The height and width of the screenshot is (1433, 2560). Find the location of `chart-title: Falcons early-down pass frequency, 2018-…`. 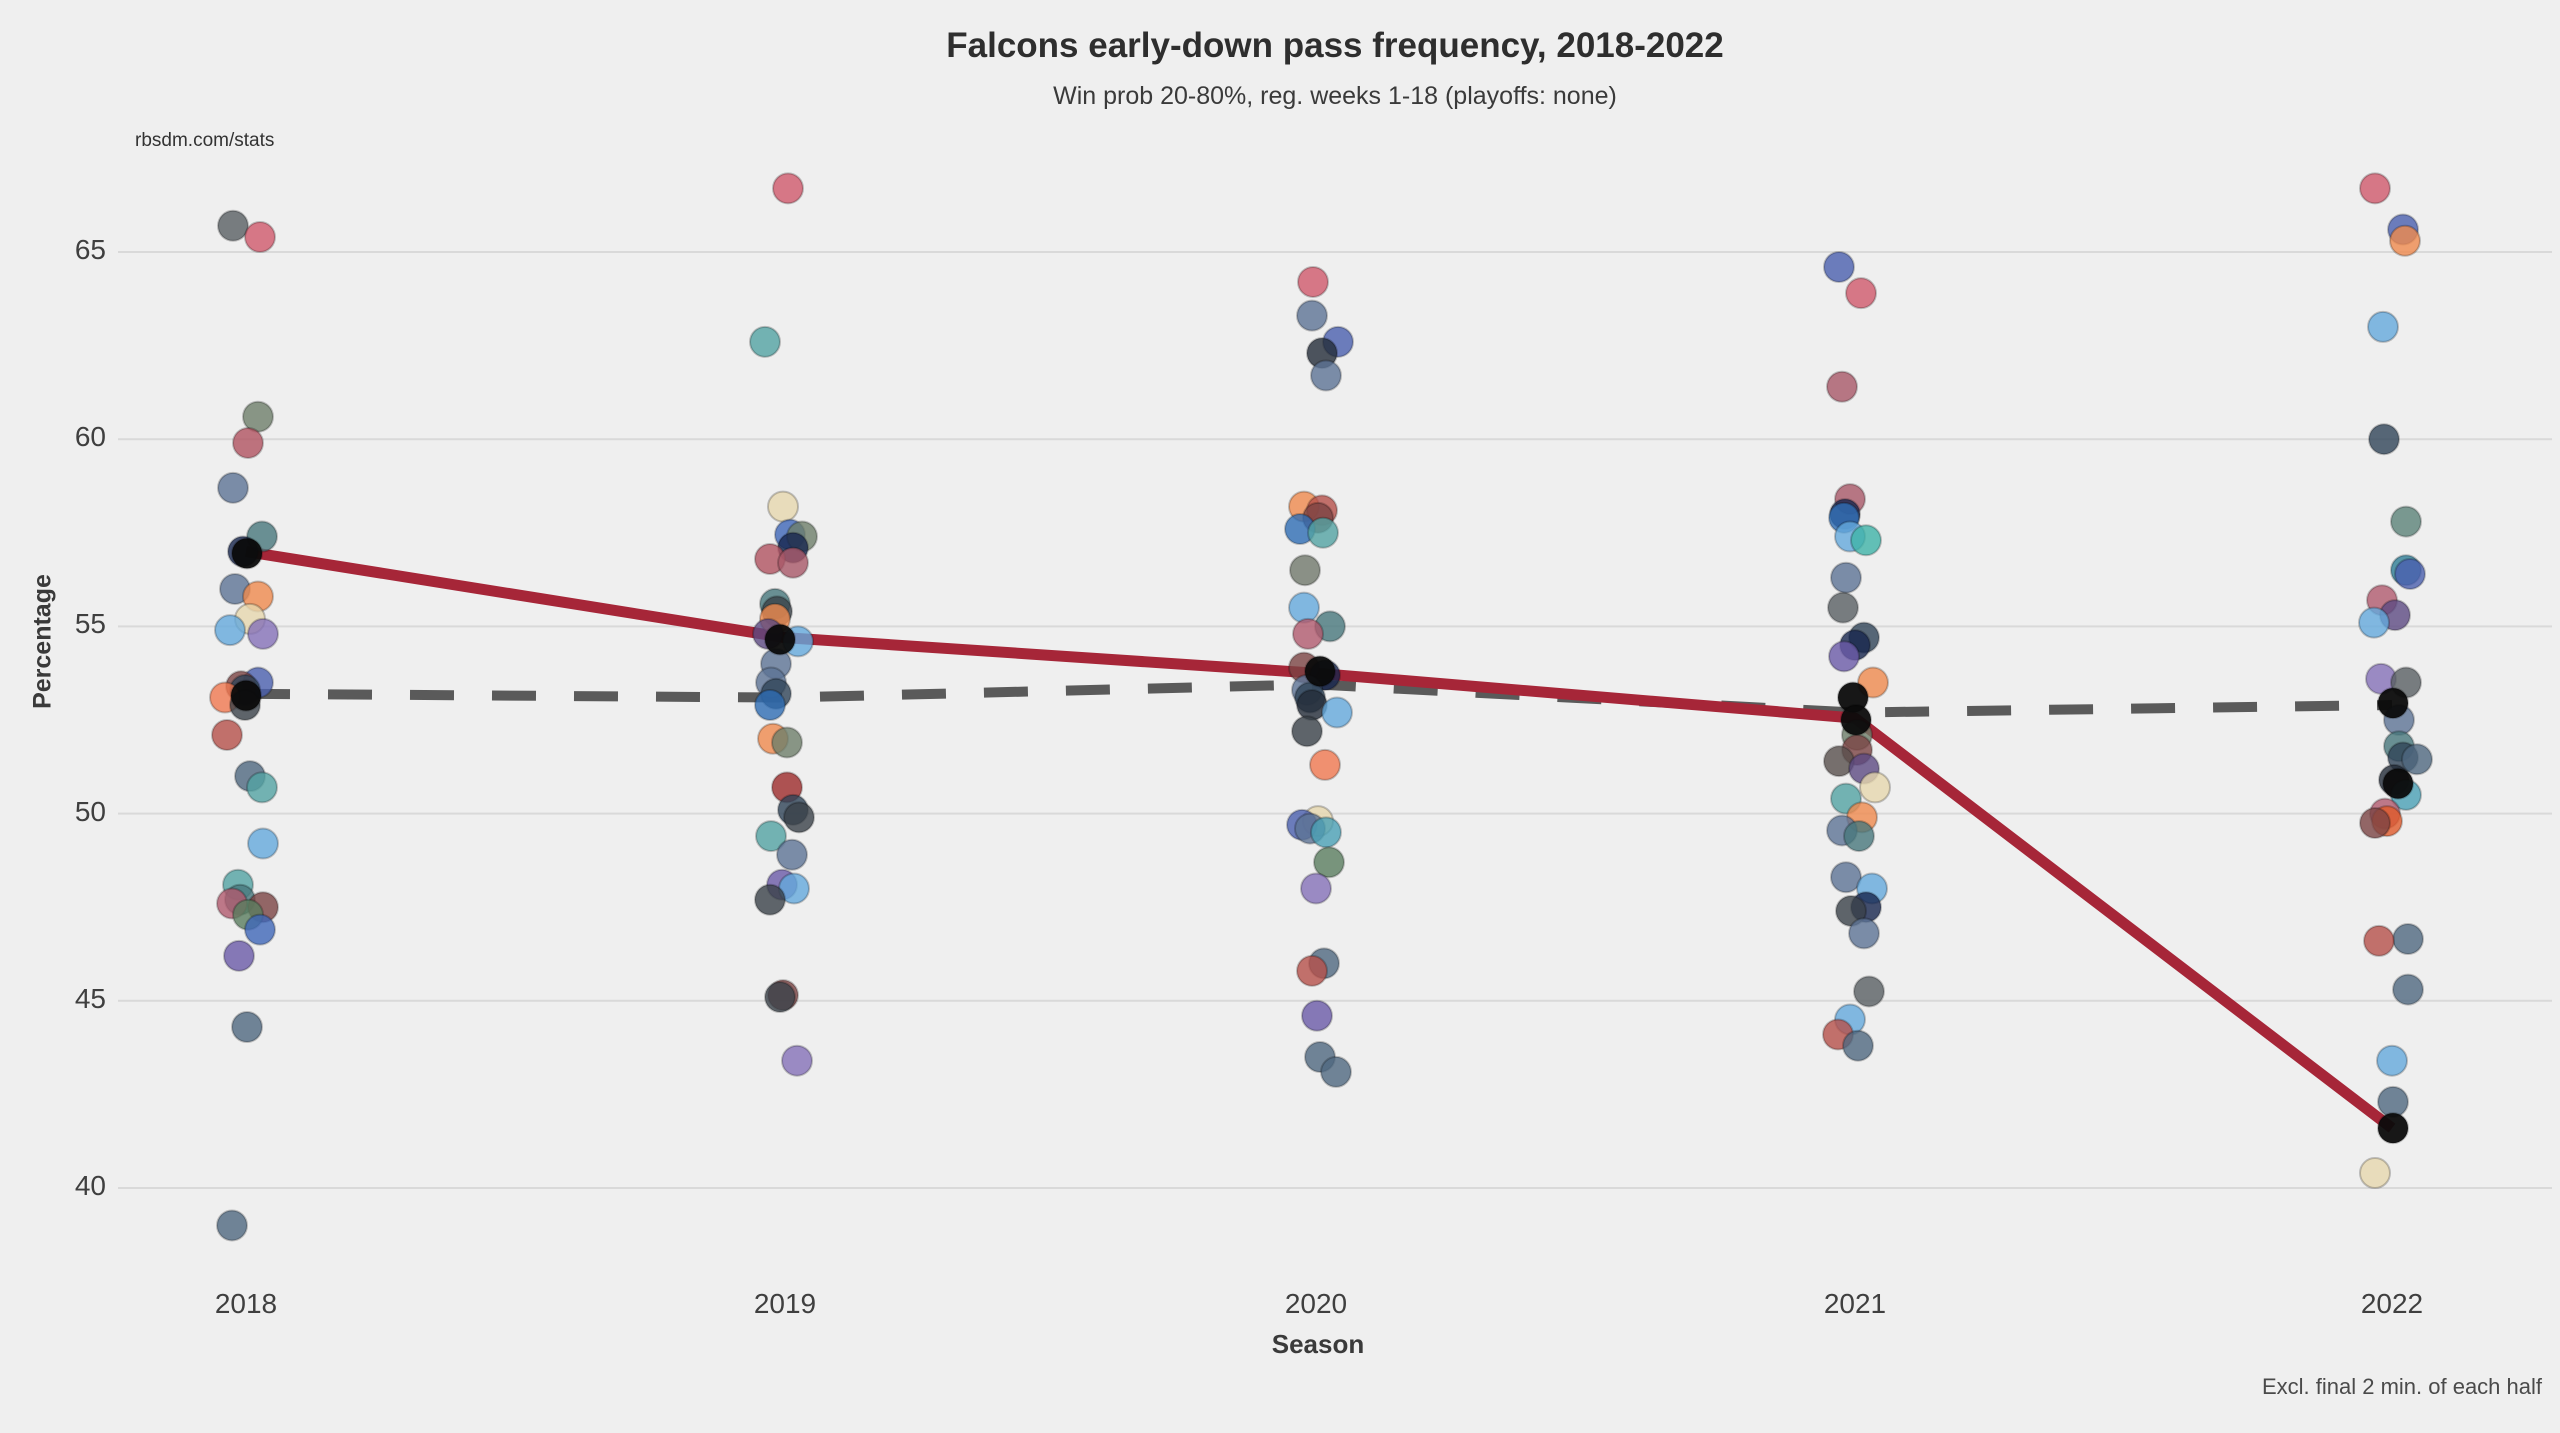

chart-title: Falcons early-down pass frequency, 2018-… is located at coordinates (1335, 45).